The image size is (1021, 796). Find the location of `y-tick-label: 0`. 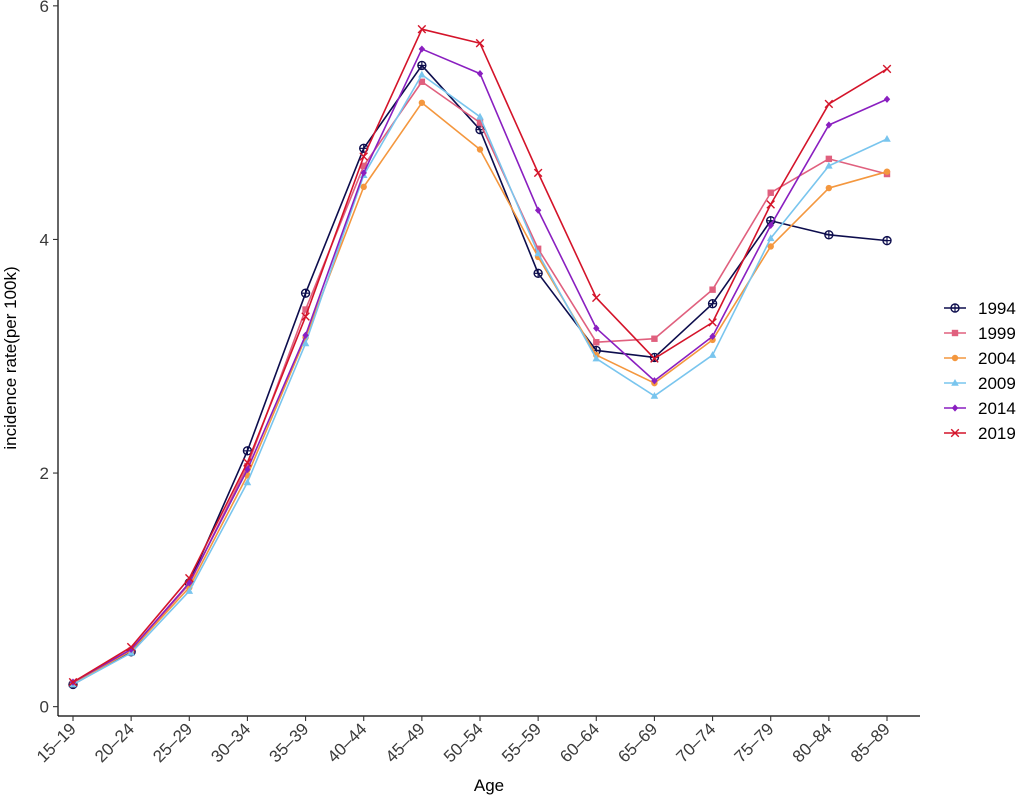

y-tick-label: 0 is located at coordinates (44, 707).